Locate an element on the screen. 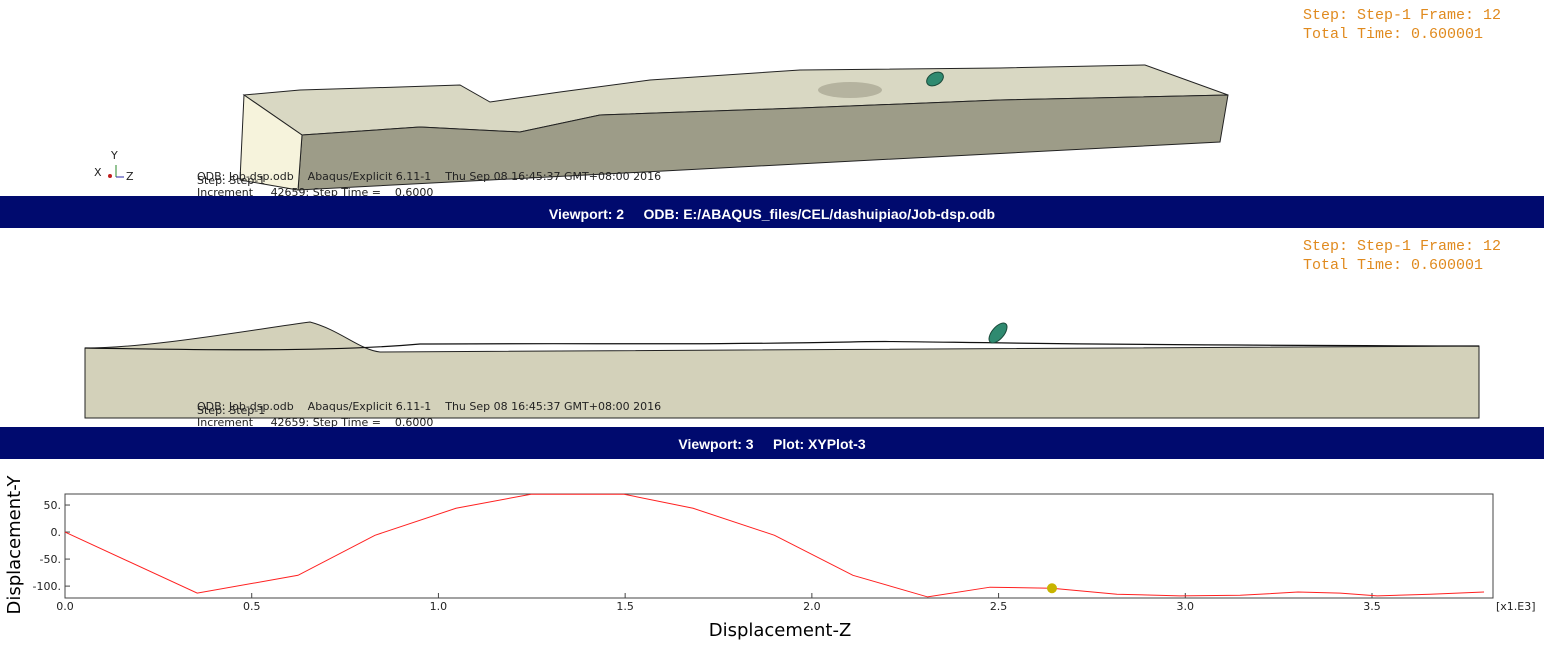  surface-line is located at coordinates (782, 345).